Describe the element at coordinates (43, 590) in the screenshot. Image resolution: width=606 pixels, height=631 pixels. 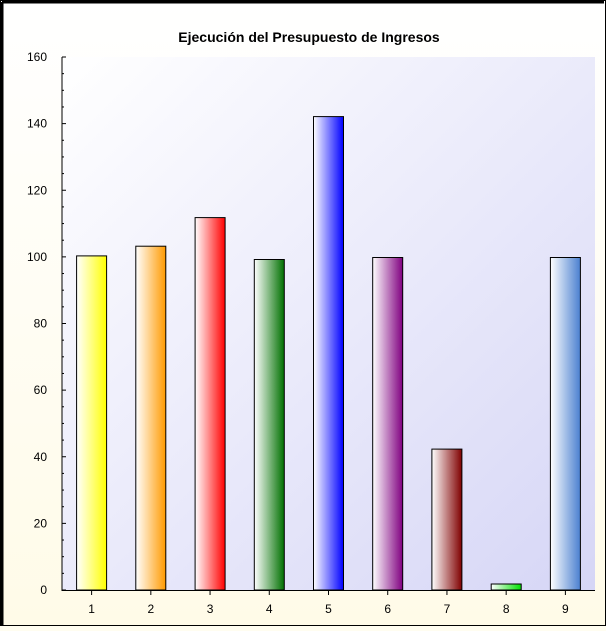
I see `y-tick-label: 0` at that location.